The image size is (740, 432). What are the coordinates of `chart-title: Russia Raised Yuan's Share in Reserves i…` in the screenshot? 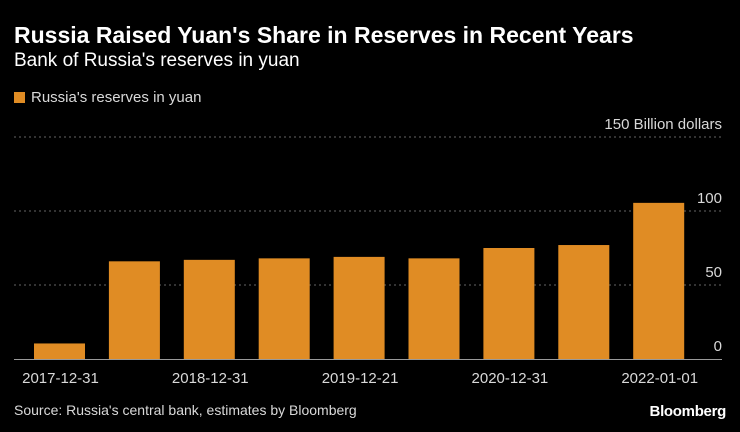 It's located at (324, 35).